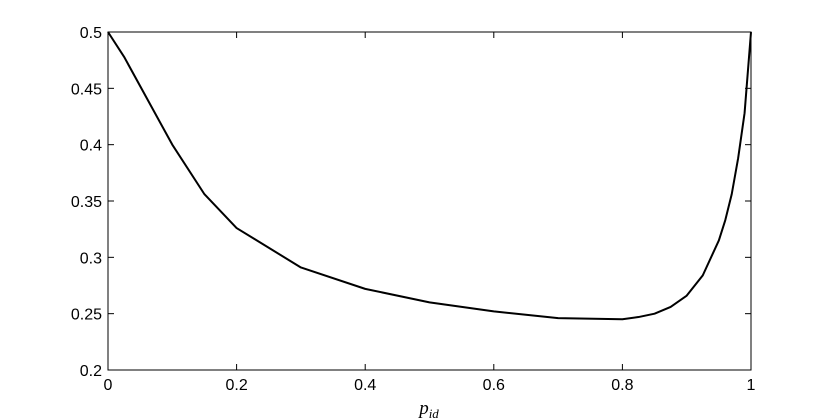  Describe the element at coordinates (91, 33) in the screenshot. I see `y-tick-label: 0.5` at that location.